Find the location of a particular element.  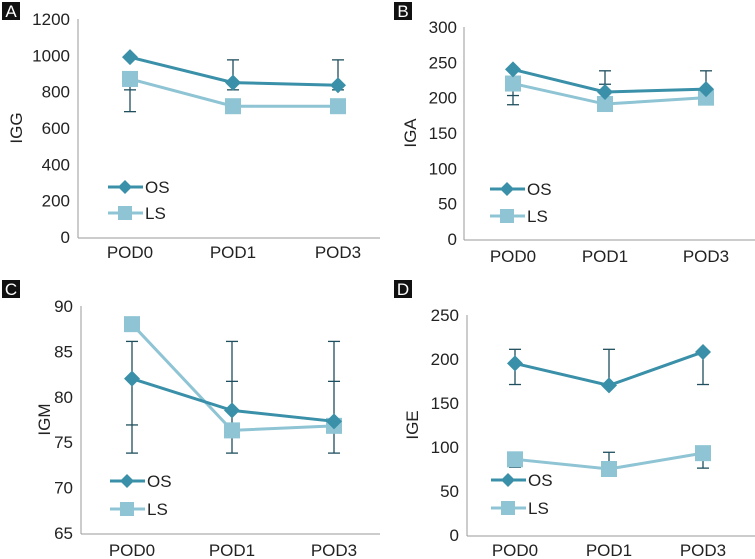

y-axis-label: IGM is located at coordinates (44, 419).